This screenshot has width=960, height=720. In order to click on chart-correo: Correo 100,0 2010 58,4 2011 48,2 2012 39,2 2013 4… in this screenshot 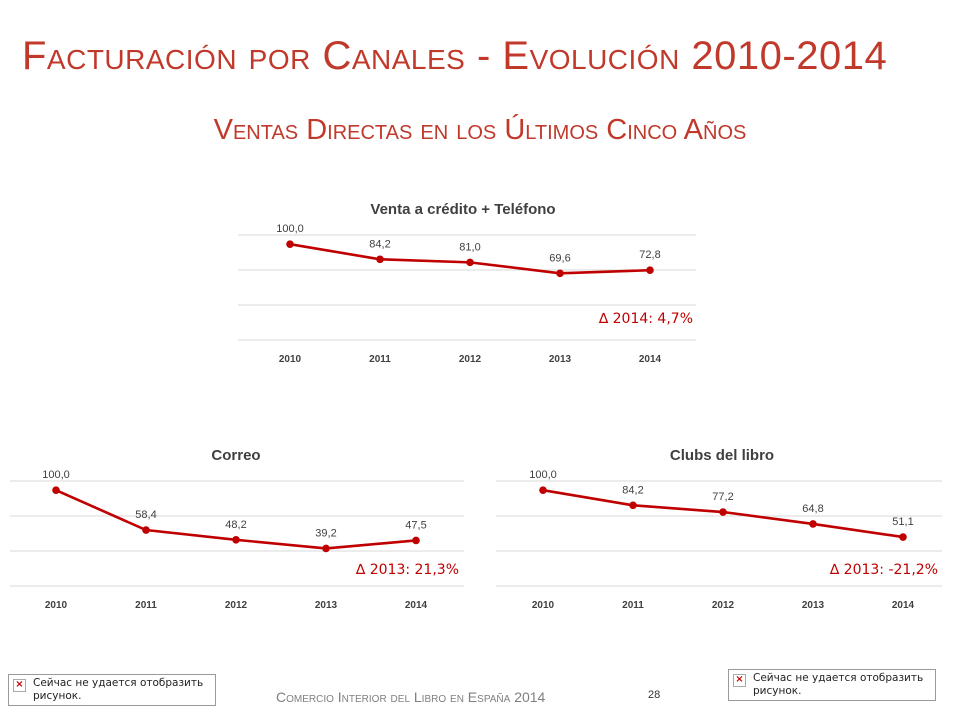, I will do `click(237, 529)`.